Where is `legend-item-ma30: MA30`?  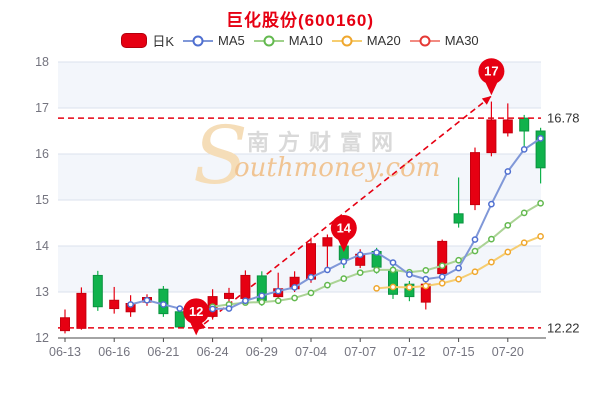
legend-item-ma30: MA30 is located at coordinates (444, 40).